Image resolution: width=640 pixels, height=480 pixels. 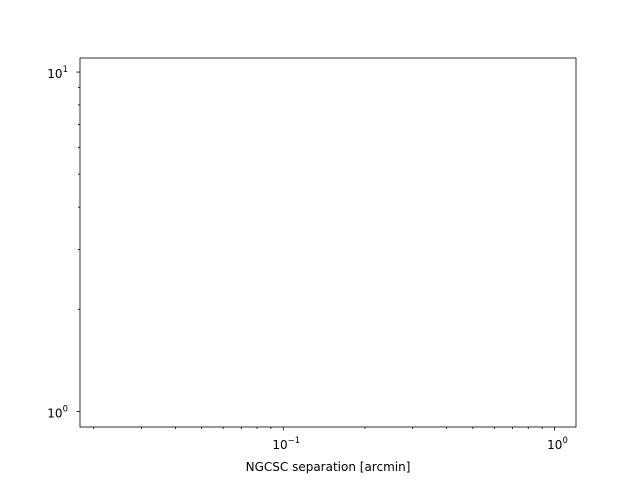 What do you see at coordinates (286, 444) in the screenshot?
I see `x-tick-label: 10⁻¹` at bounding box center [286, 444].